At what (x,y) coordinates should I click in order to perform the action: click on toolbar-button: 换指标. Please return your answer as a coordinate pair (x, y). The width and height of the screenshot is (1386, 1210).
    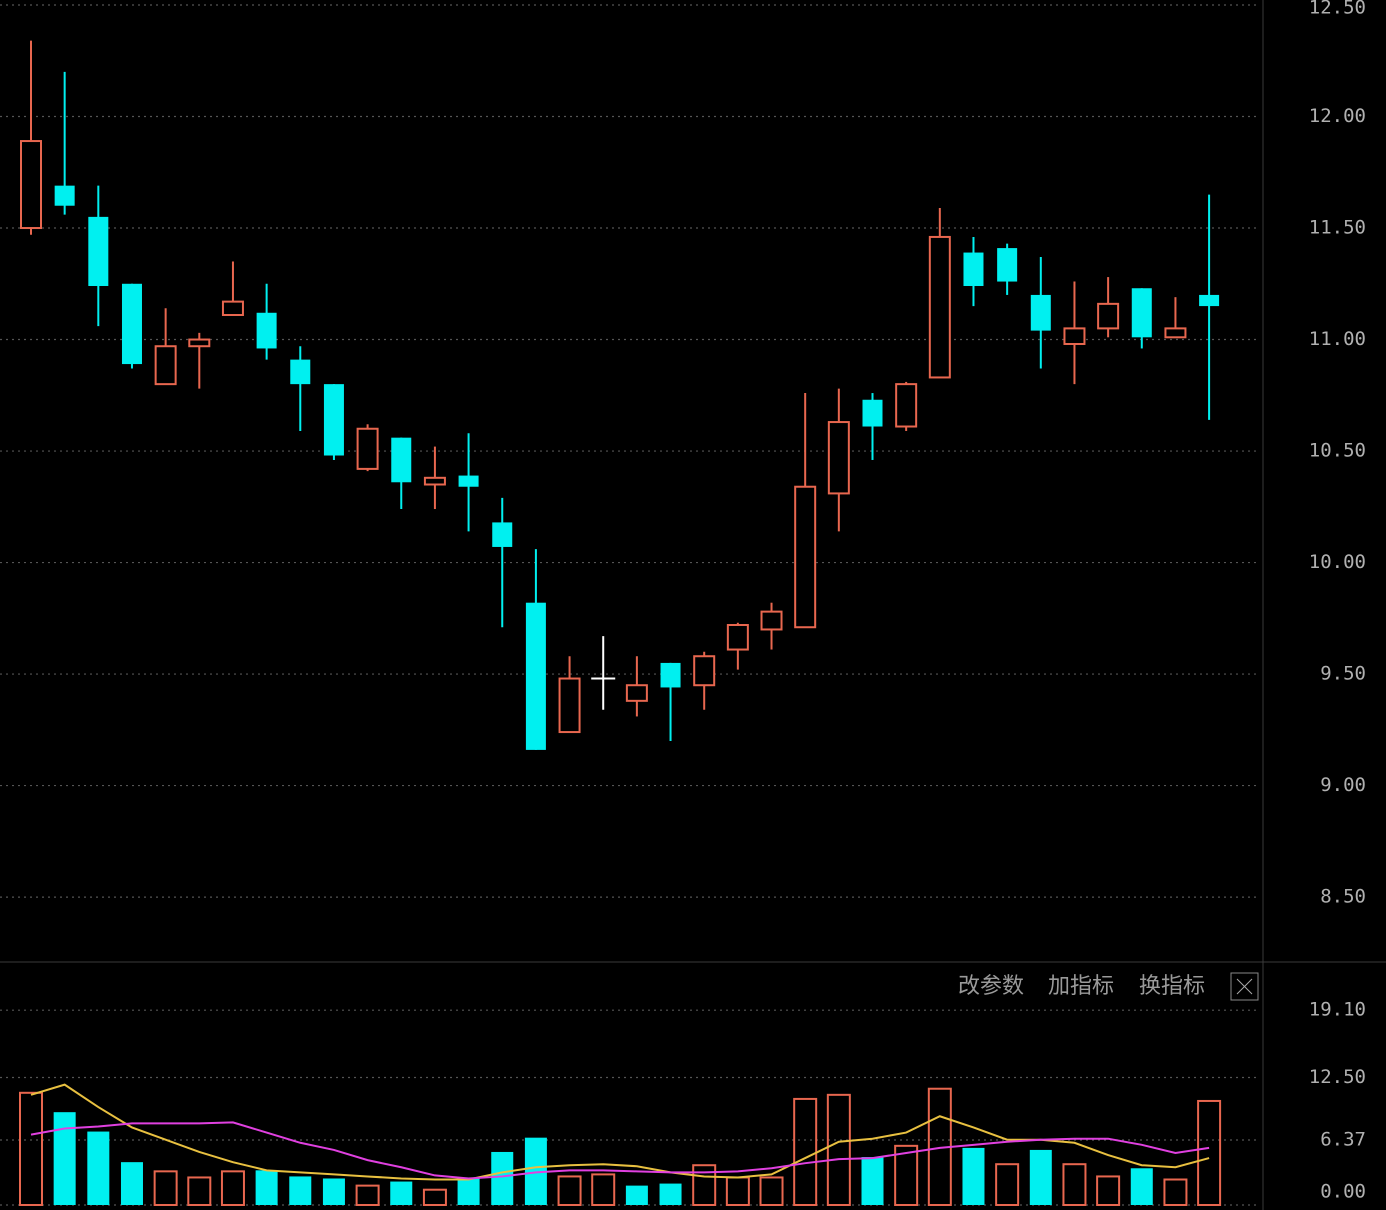
    Looking at the image, I should click on (1172, 986).